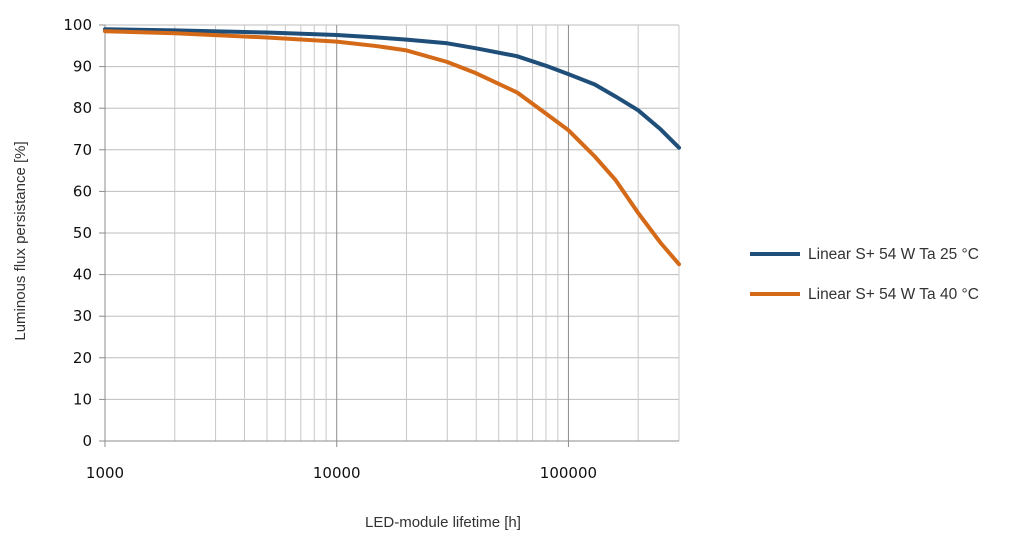 The width and height of the screenshot is (1014, 536). What do you see at coordinates (82, 67) in the screenshot?
I see `y-tick-label: 90` at bounding box center [82, 67].